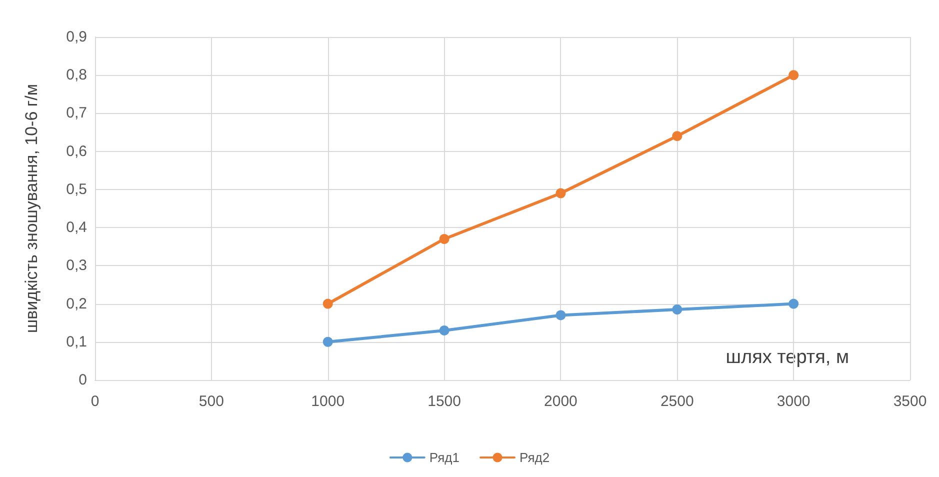 The image size is (939, 477). What do you see at coordinates (76, 189) in the screenshot?
I see `y-tick-label: 0,5` at bounding box center [76, 189].